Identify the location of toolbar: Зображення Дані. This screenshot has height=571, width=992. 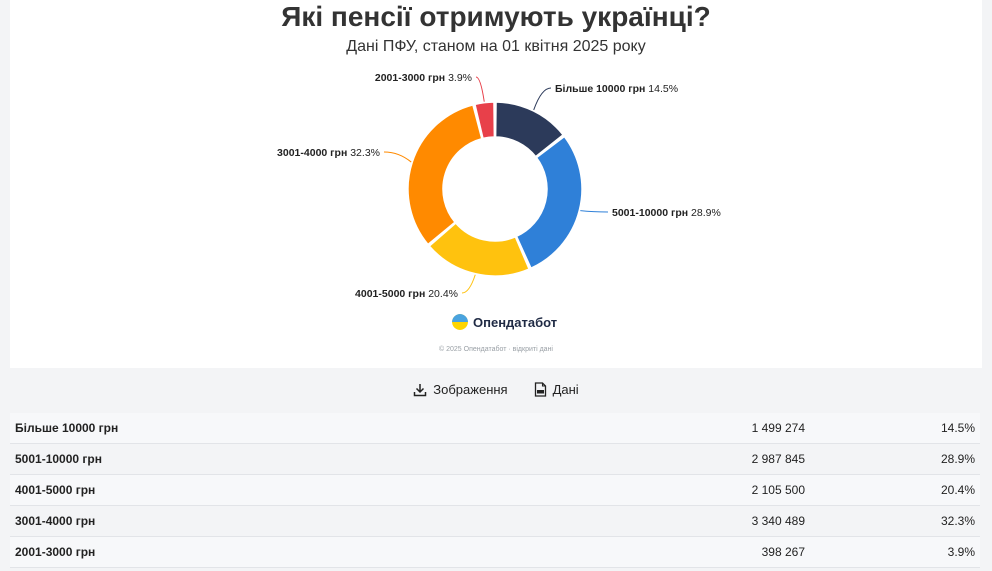
(496, 389).